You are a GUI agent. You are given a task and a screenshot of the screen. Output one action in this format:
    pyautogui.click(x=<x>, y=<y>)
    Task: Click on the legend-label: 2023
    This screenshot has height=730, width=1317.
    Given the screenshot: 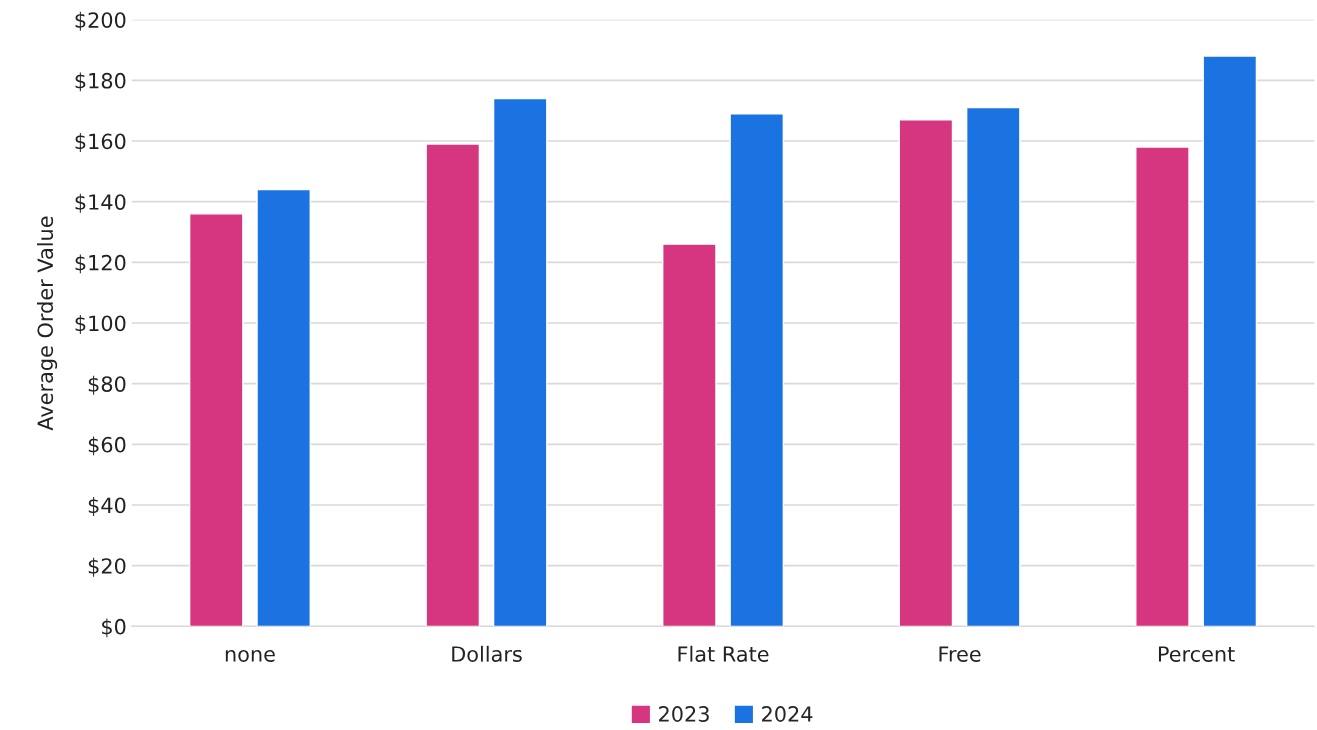 What is the action you would take?
    pyautogui.click(x=684, y=714)
    